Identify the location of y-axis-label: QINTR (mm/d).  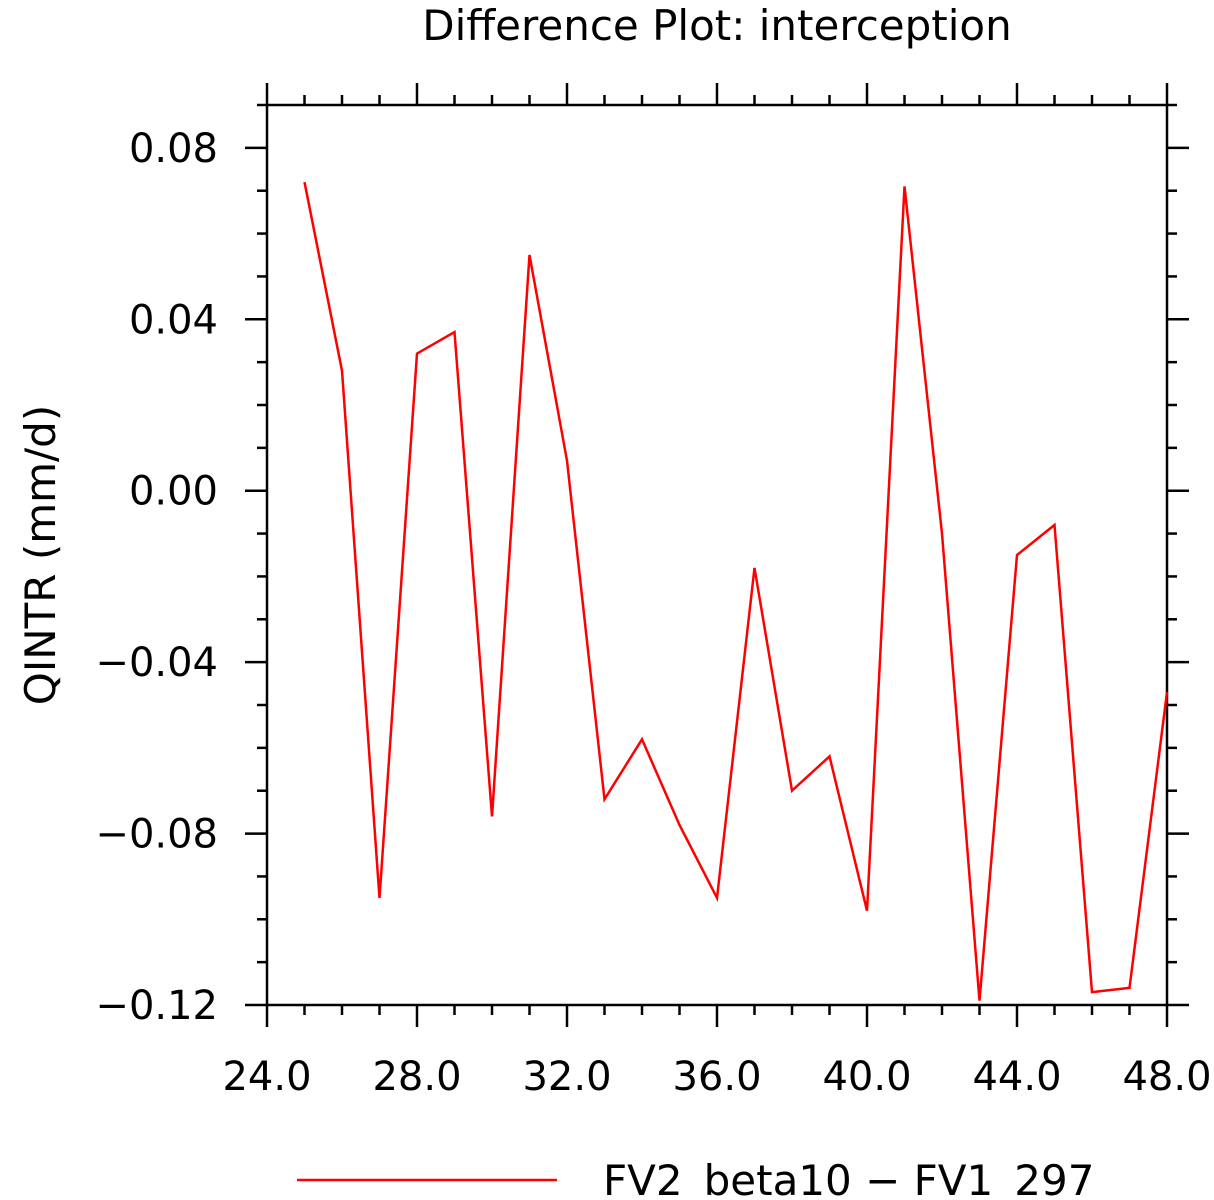
(40, 555).